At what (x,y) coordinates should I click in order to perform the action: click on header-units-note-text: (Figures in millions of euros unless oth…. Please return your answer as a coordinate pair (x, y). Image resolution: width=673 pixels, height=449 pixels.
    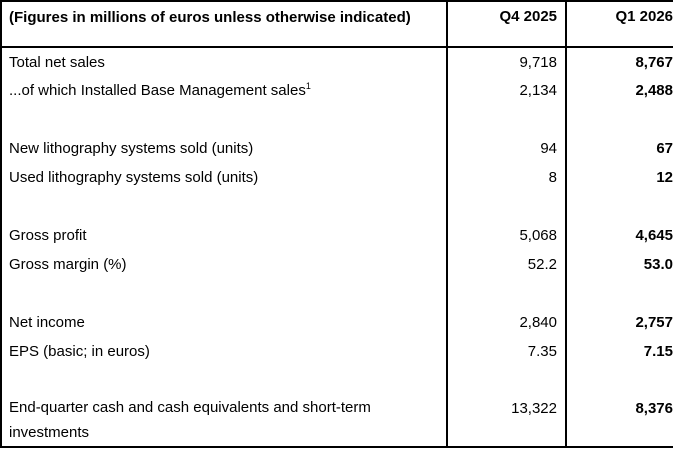
    Looking at the image, I should click on (210, 17).